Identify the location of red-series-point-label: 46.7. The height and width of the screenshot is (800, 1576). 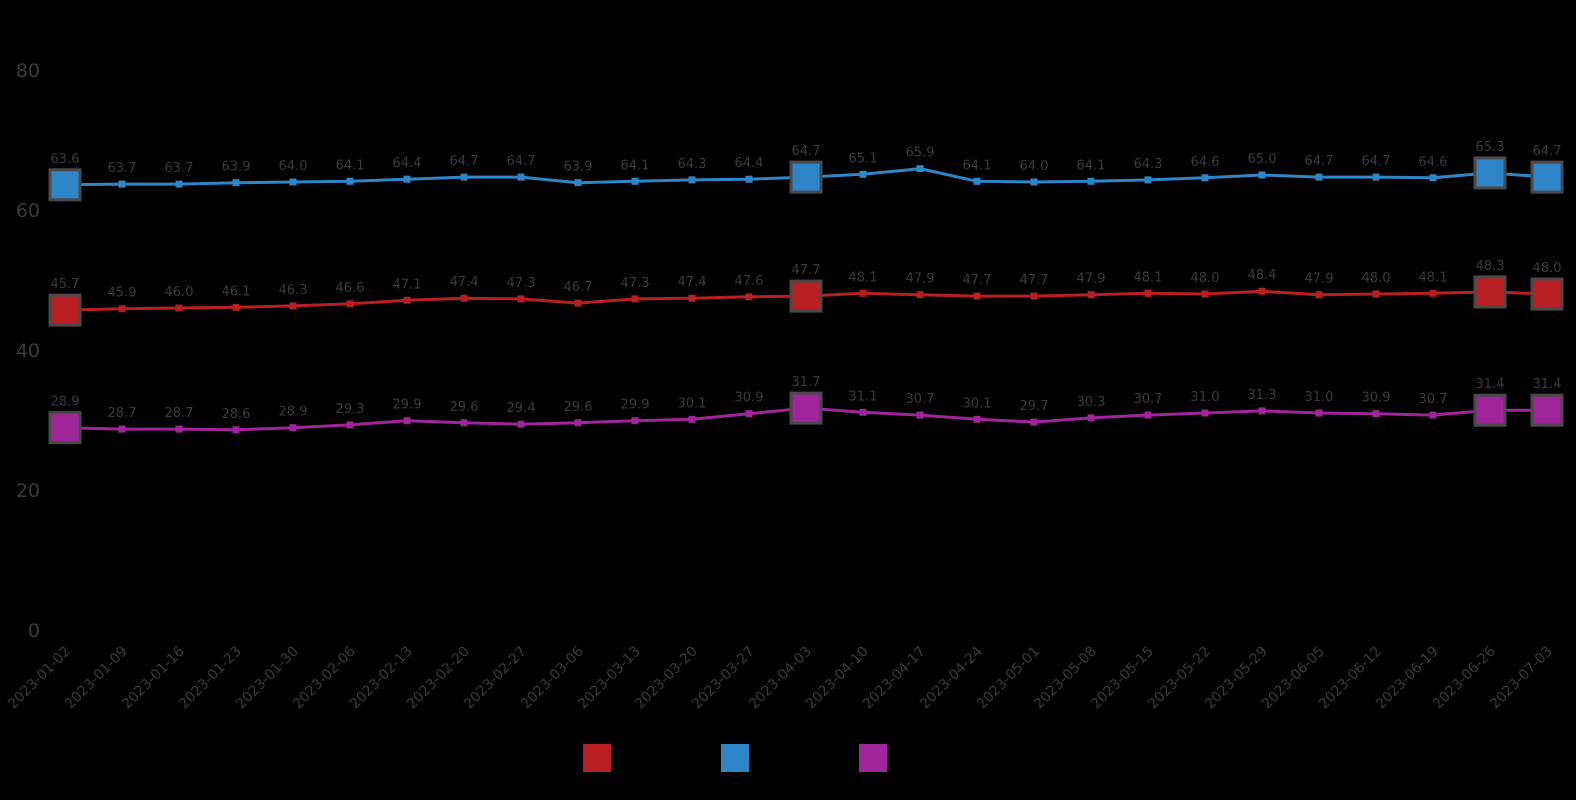
(578, 287).